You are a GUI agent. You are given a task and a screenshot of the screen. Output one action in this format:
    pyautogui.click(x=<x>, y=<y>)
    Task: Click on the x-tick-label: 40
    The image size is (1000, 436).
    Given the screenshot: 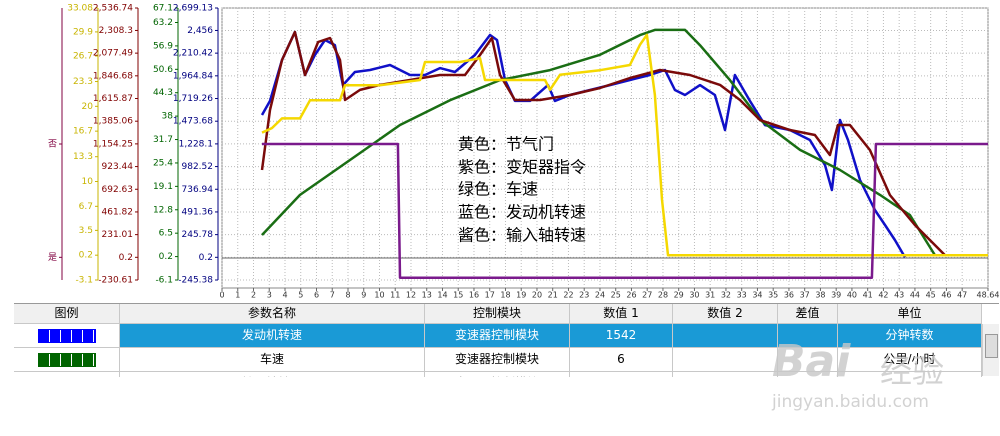 What is the action you would take?
    pyautogui.click(x=852, y=295)
    